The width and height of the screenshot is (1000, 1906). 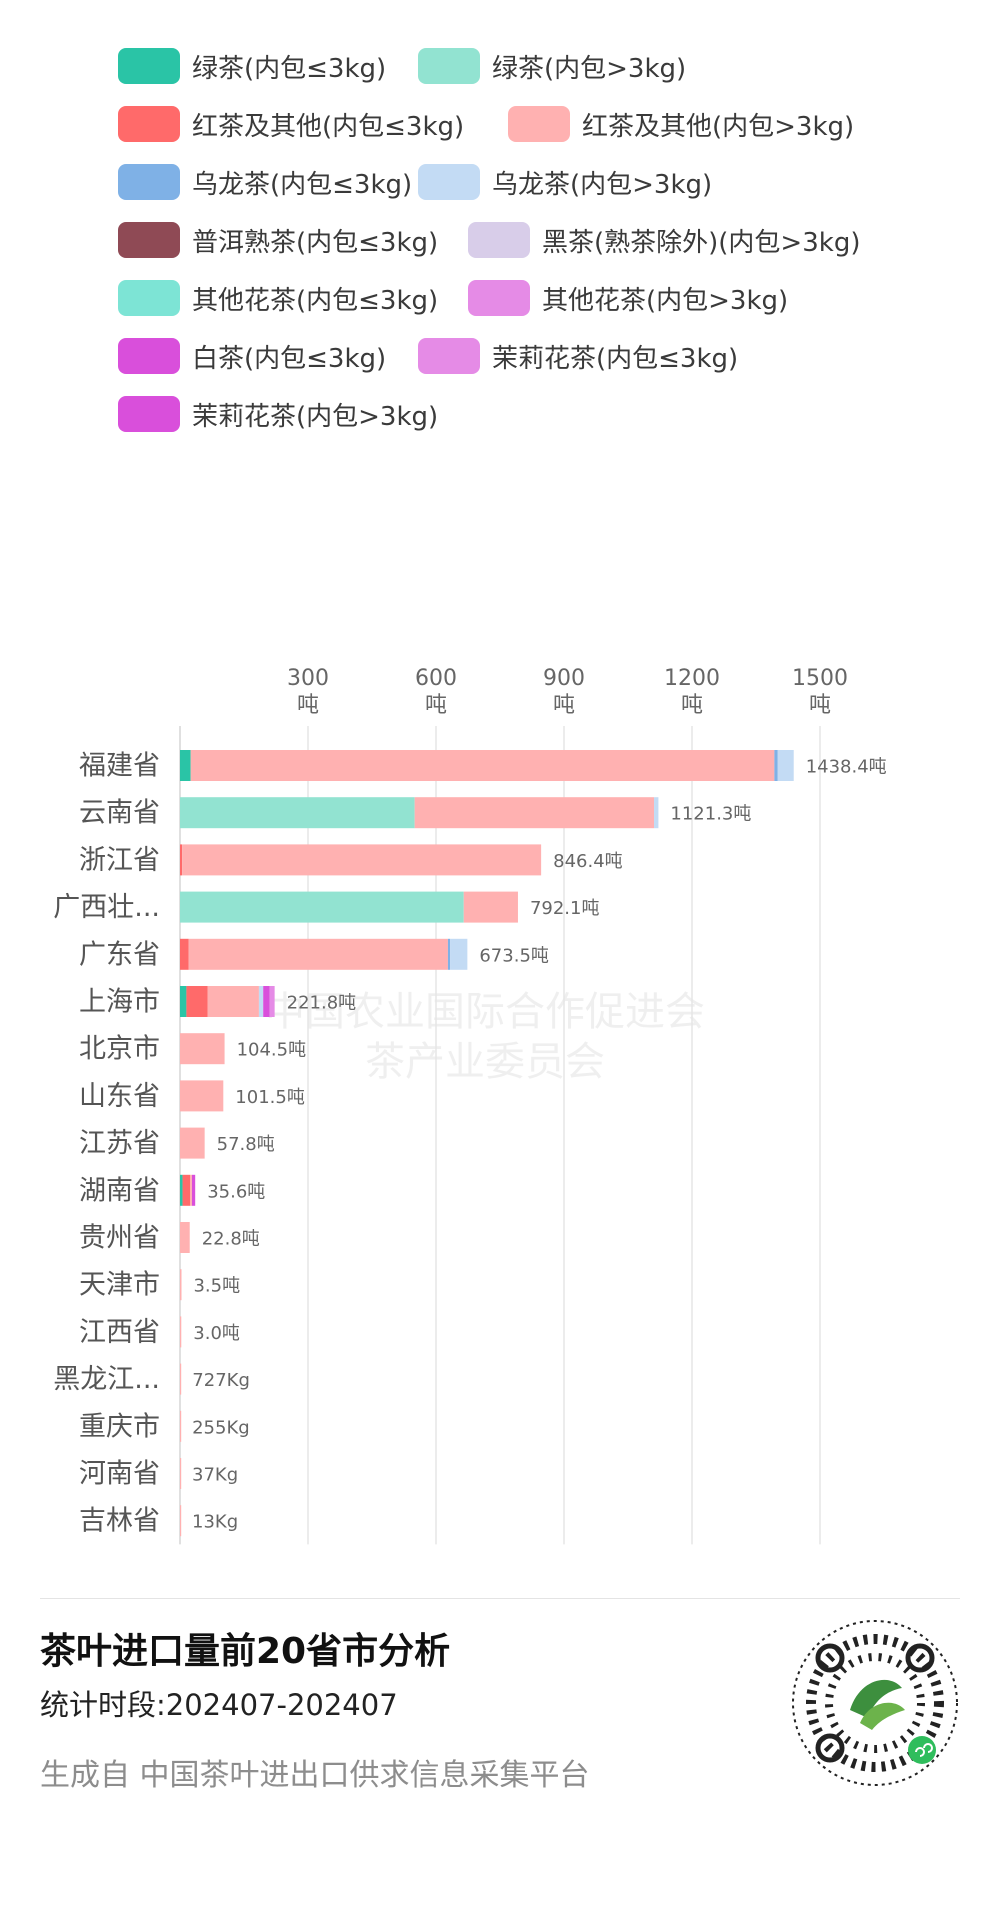 I want to click on legend-item: 茉莉花茶(内包≤3kg), so click(x=578, y=356).